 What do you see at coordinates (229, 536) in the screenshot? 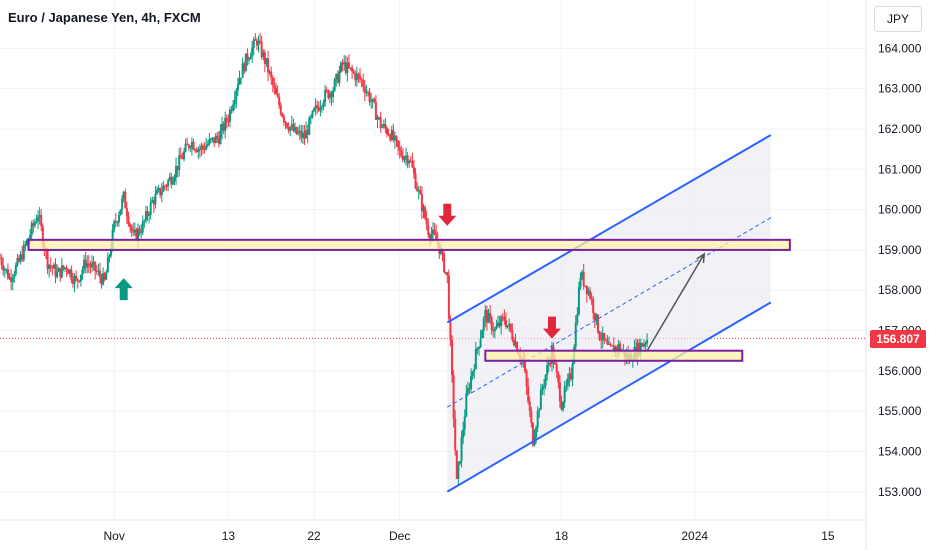
I see `x-tick-label: 13` at bounding box center [229, 536].